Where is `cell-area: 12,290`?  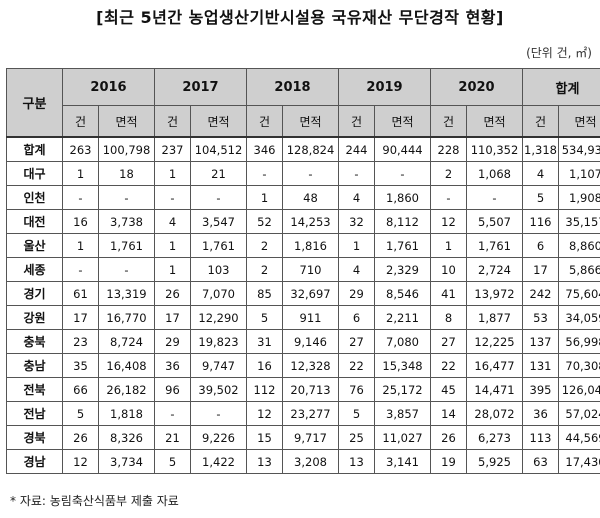 cell-area: 12,290 is located at coordinates (218, 317).